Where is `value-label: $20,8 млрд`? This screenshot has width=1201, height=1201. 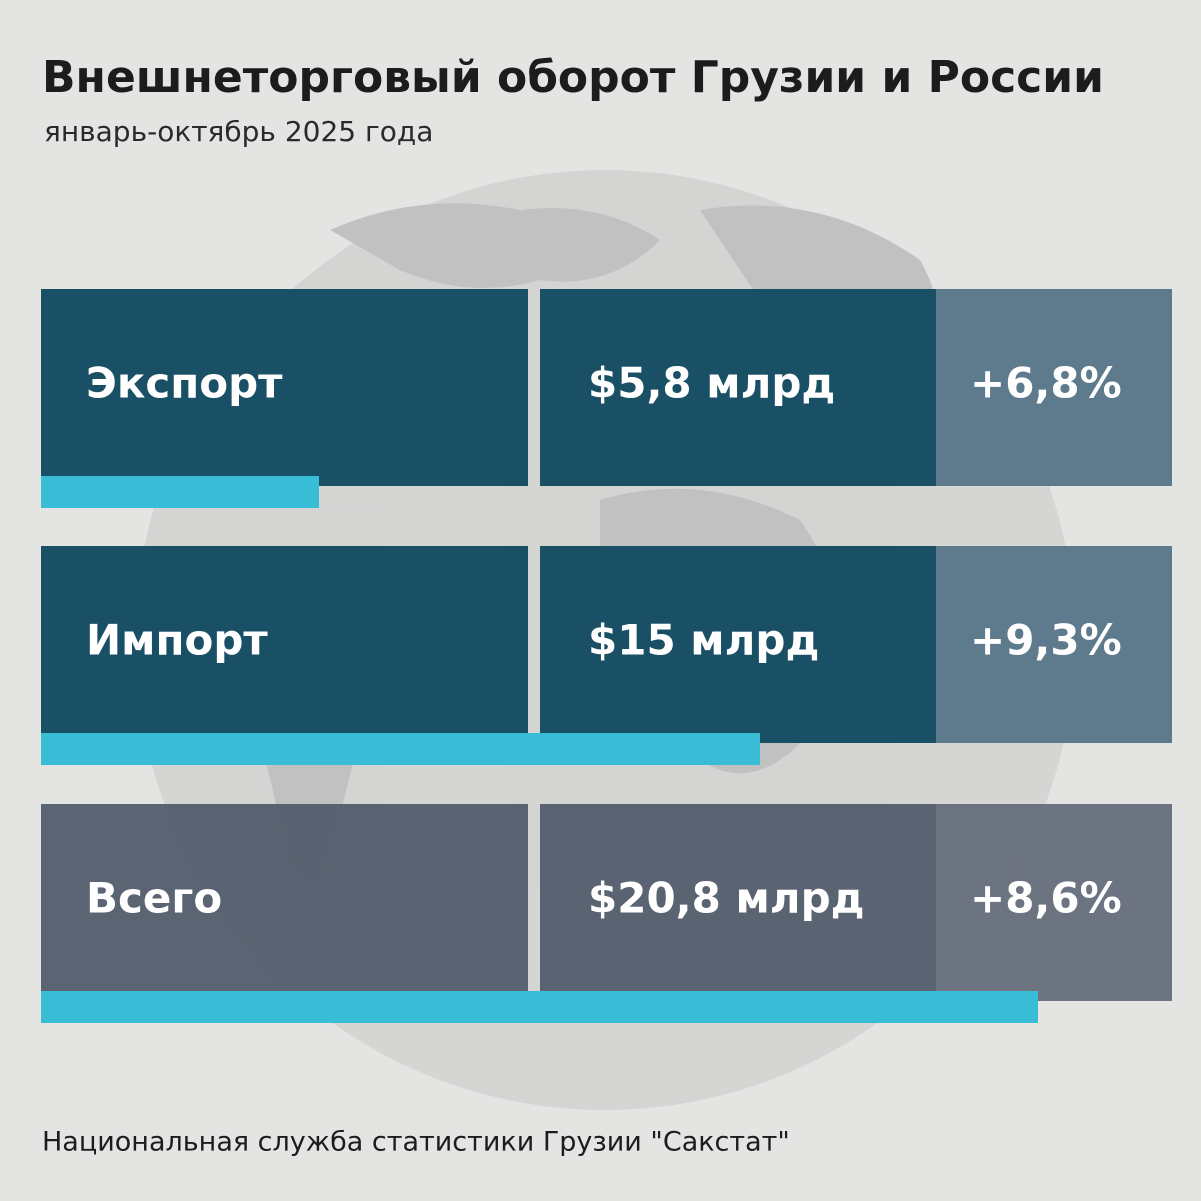
value-label: $20,8 млрд is located at coordinates (726, 898).